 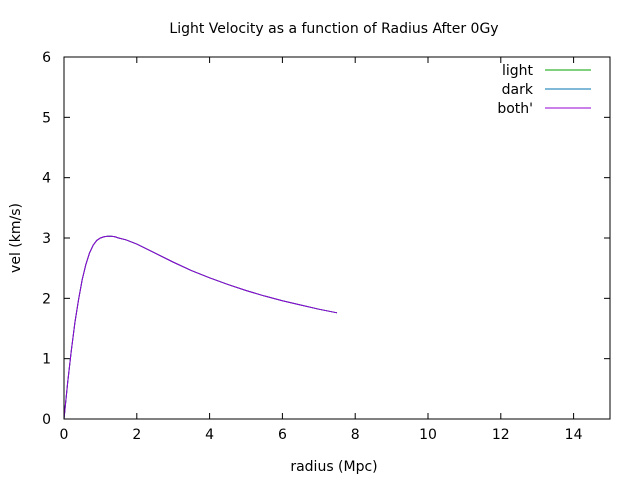 I want to click on y-tick-label: 1, so click(x=46, y=360).